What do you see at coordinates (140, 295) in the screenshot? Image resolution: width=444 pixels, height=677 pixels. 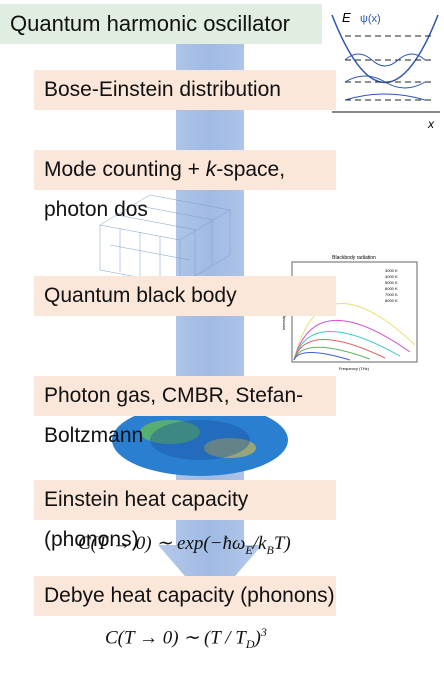 I see `step-text: Quantum black body` at bounding box center [140, 295].